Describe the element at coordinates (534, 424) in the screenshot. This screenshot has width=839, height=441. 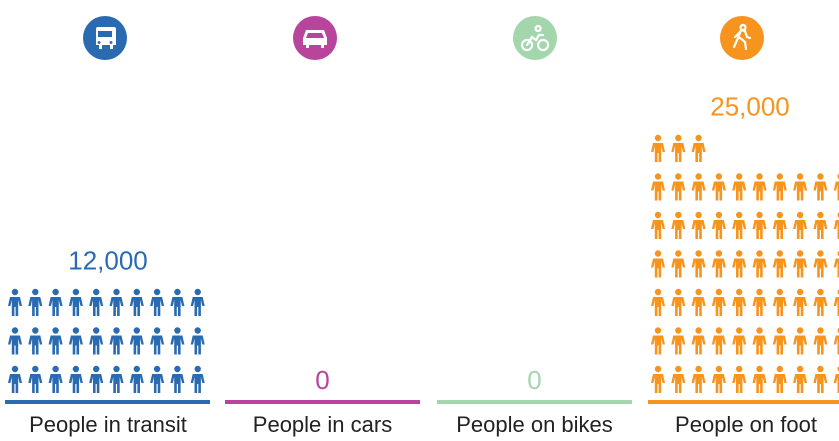
I see `category-label: People on bikes` at that location.